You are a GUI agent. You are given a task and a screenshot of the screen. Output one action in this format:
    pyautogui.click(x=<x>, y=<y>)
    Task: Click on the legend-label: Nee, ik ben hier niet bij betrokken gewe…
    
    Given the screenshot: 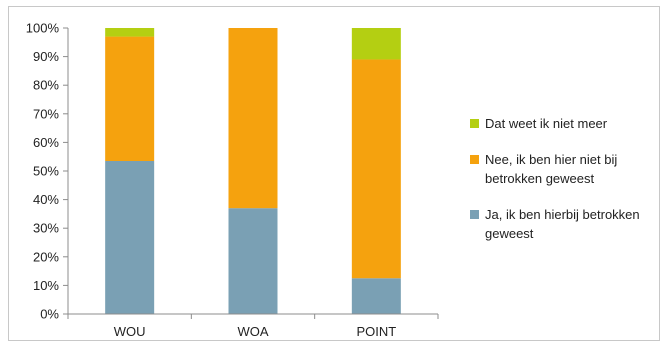 What is the action you would take?
    pyautogui.click(x=551, y=169)
    